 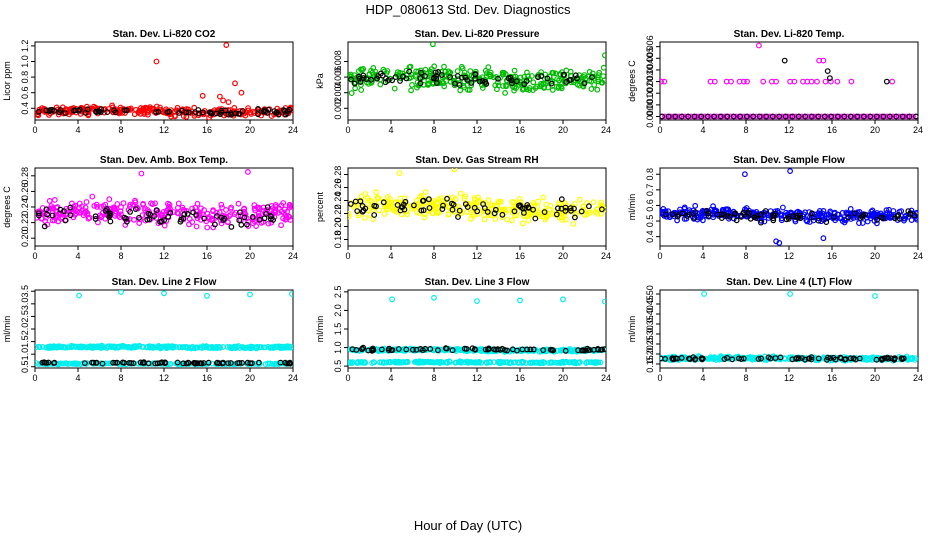 What do you see at coordinates (650, 354) in the screenshot?
I see `y-tick-label: 0.20` at bounding box center [650, 354].